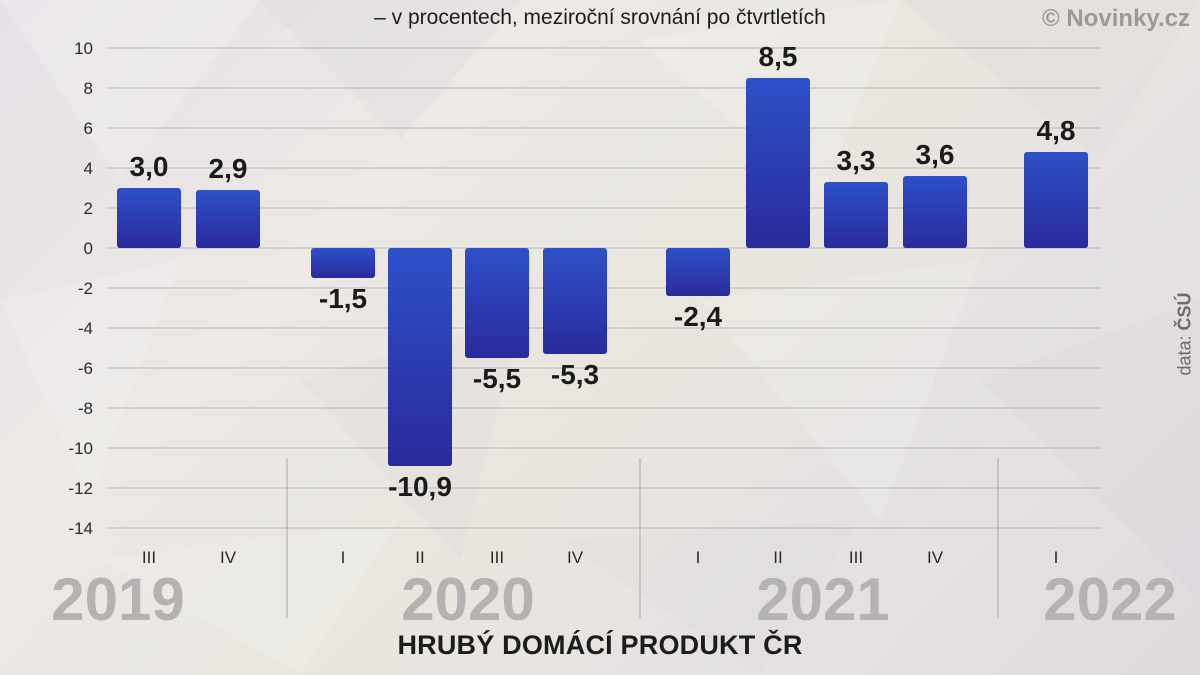  Describe the element at coordinates (1056, 200) in the screenshot. I see `bar-2022-qI` at that location.